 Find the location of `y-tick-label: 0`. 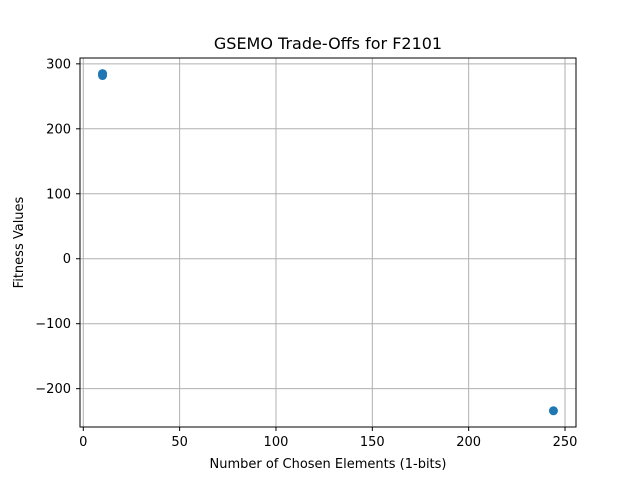

y-tick-label: 0 is located at coordinates (67, 259).